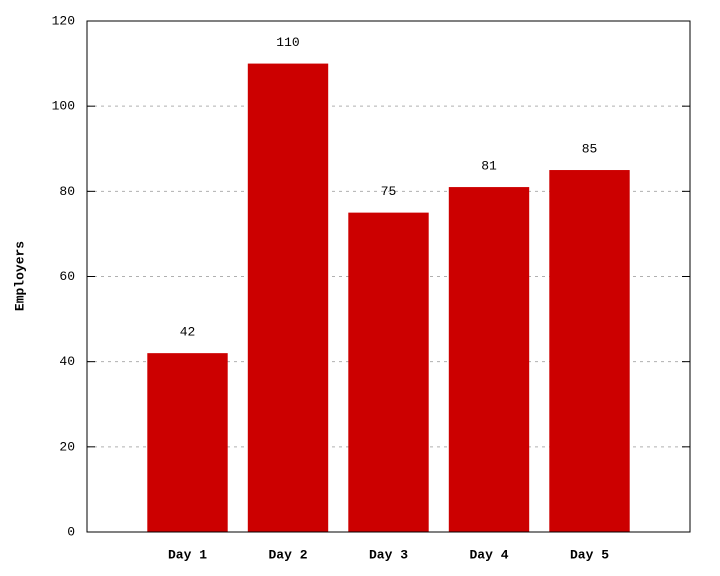  I want to click on x-tick-label: Day 2, so click(287, 554).